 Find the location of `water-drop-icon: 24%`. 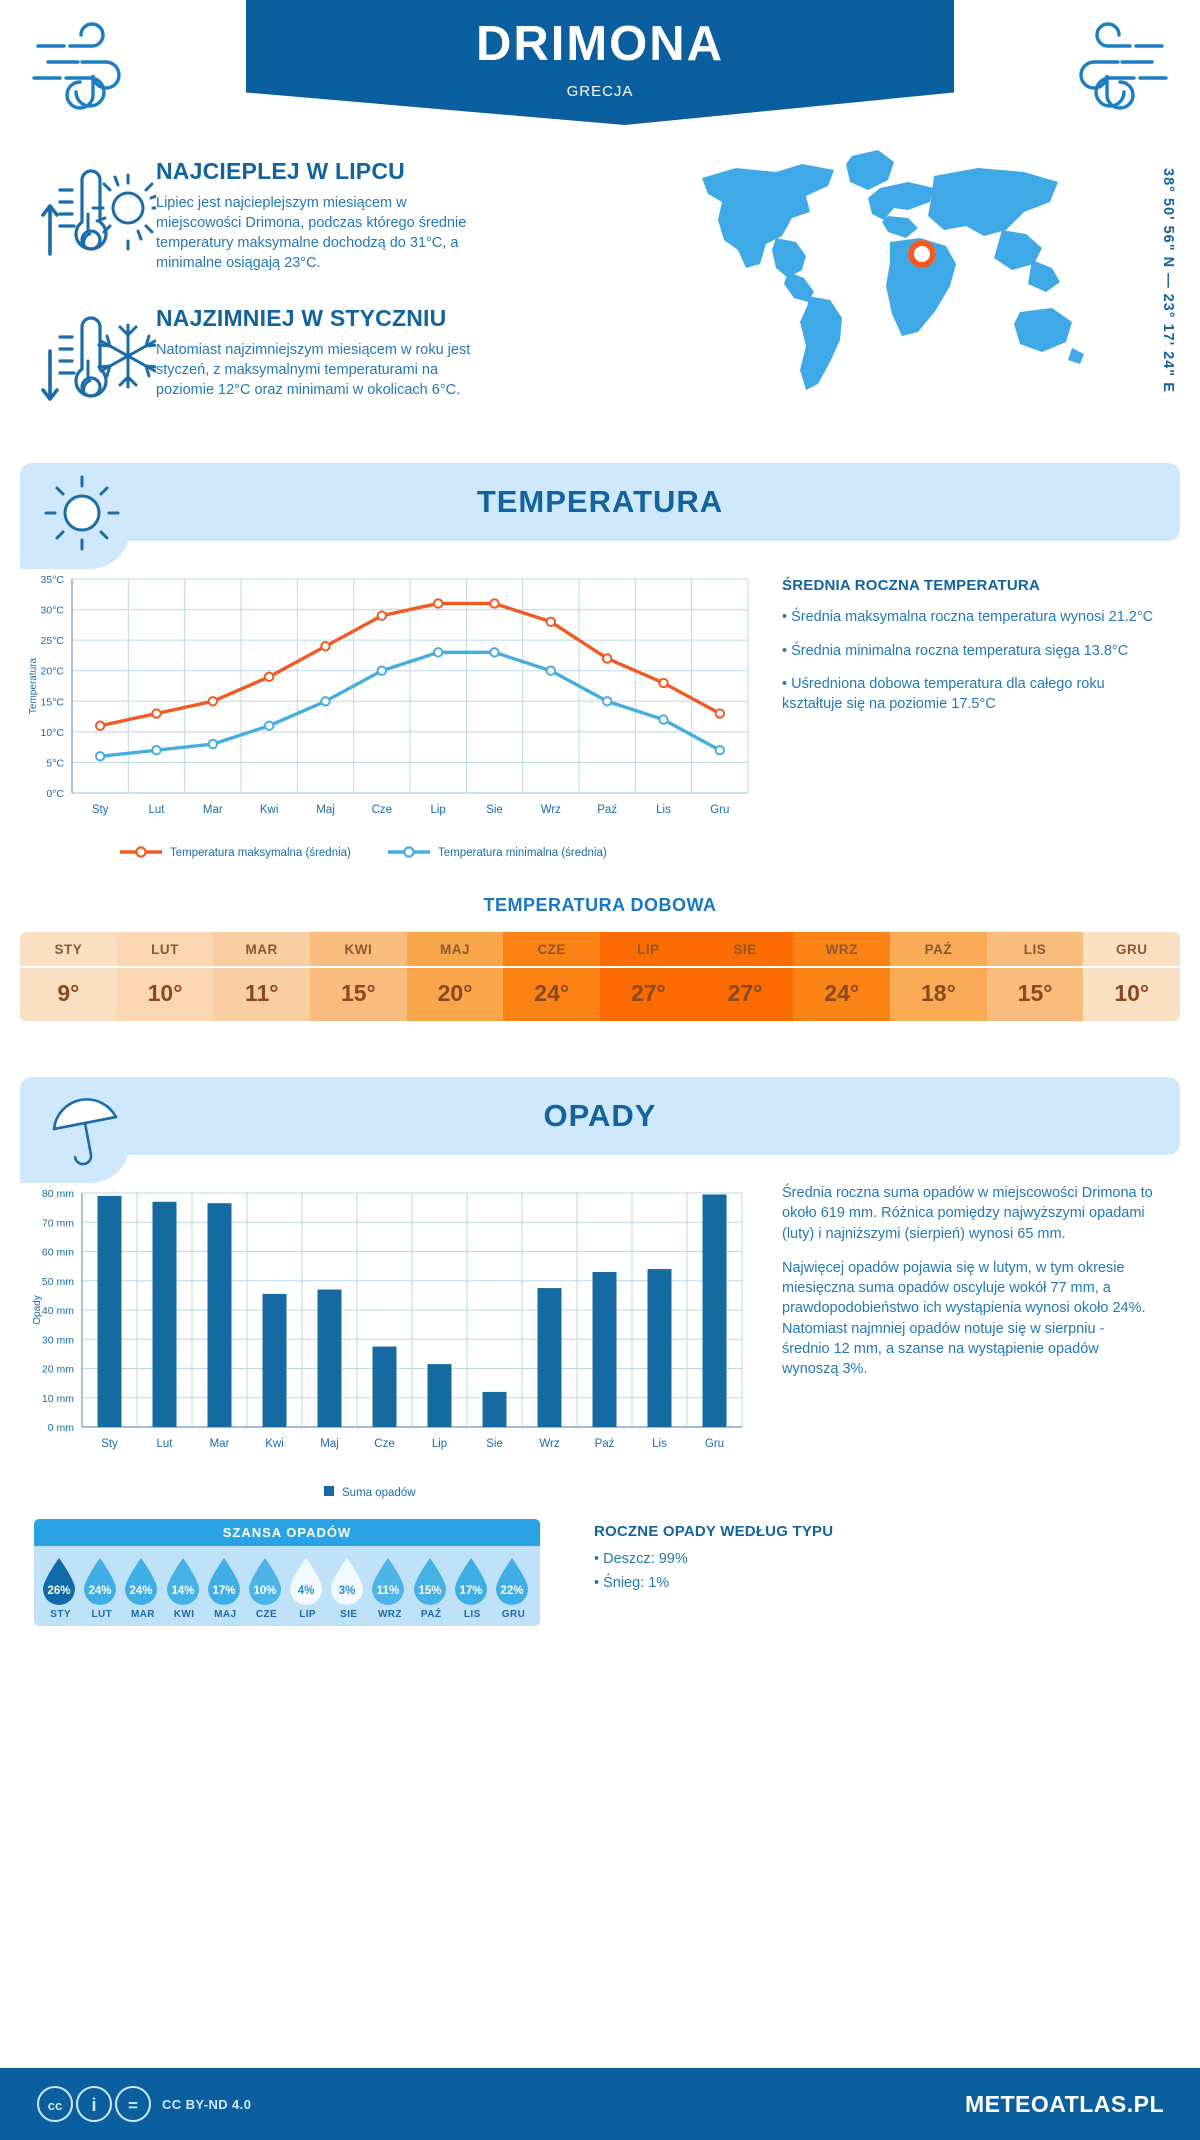

water-drop-icon: 24% is located at coordinates (141, 1581).